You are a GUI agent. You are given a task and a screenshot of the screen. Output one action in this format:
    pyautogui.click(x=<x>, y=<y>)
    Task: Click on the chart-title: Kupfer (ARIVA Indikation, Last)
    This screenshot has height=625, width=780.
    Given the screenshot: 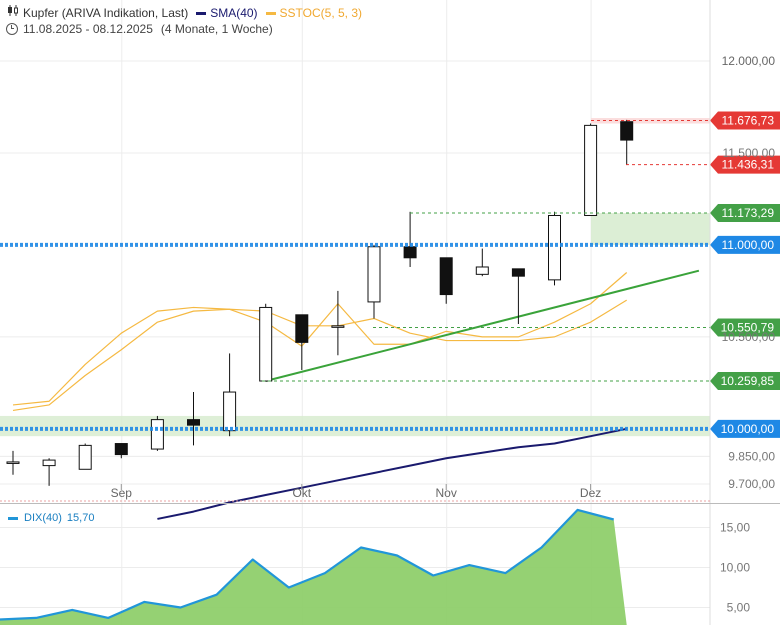 What is the action you would take?
    pyautogui.click(x=106, y=13)
    